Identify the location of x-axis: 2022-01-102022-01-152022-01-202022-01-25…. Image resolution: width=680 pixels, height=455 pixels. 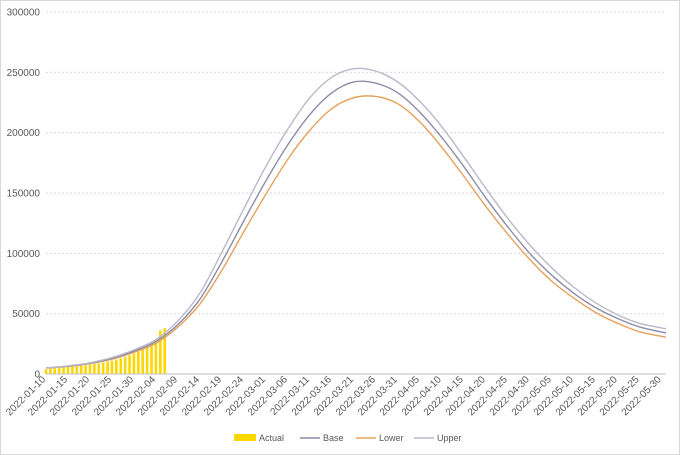
(335, 395).